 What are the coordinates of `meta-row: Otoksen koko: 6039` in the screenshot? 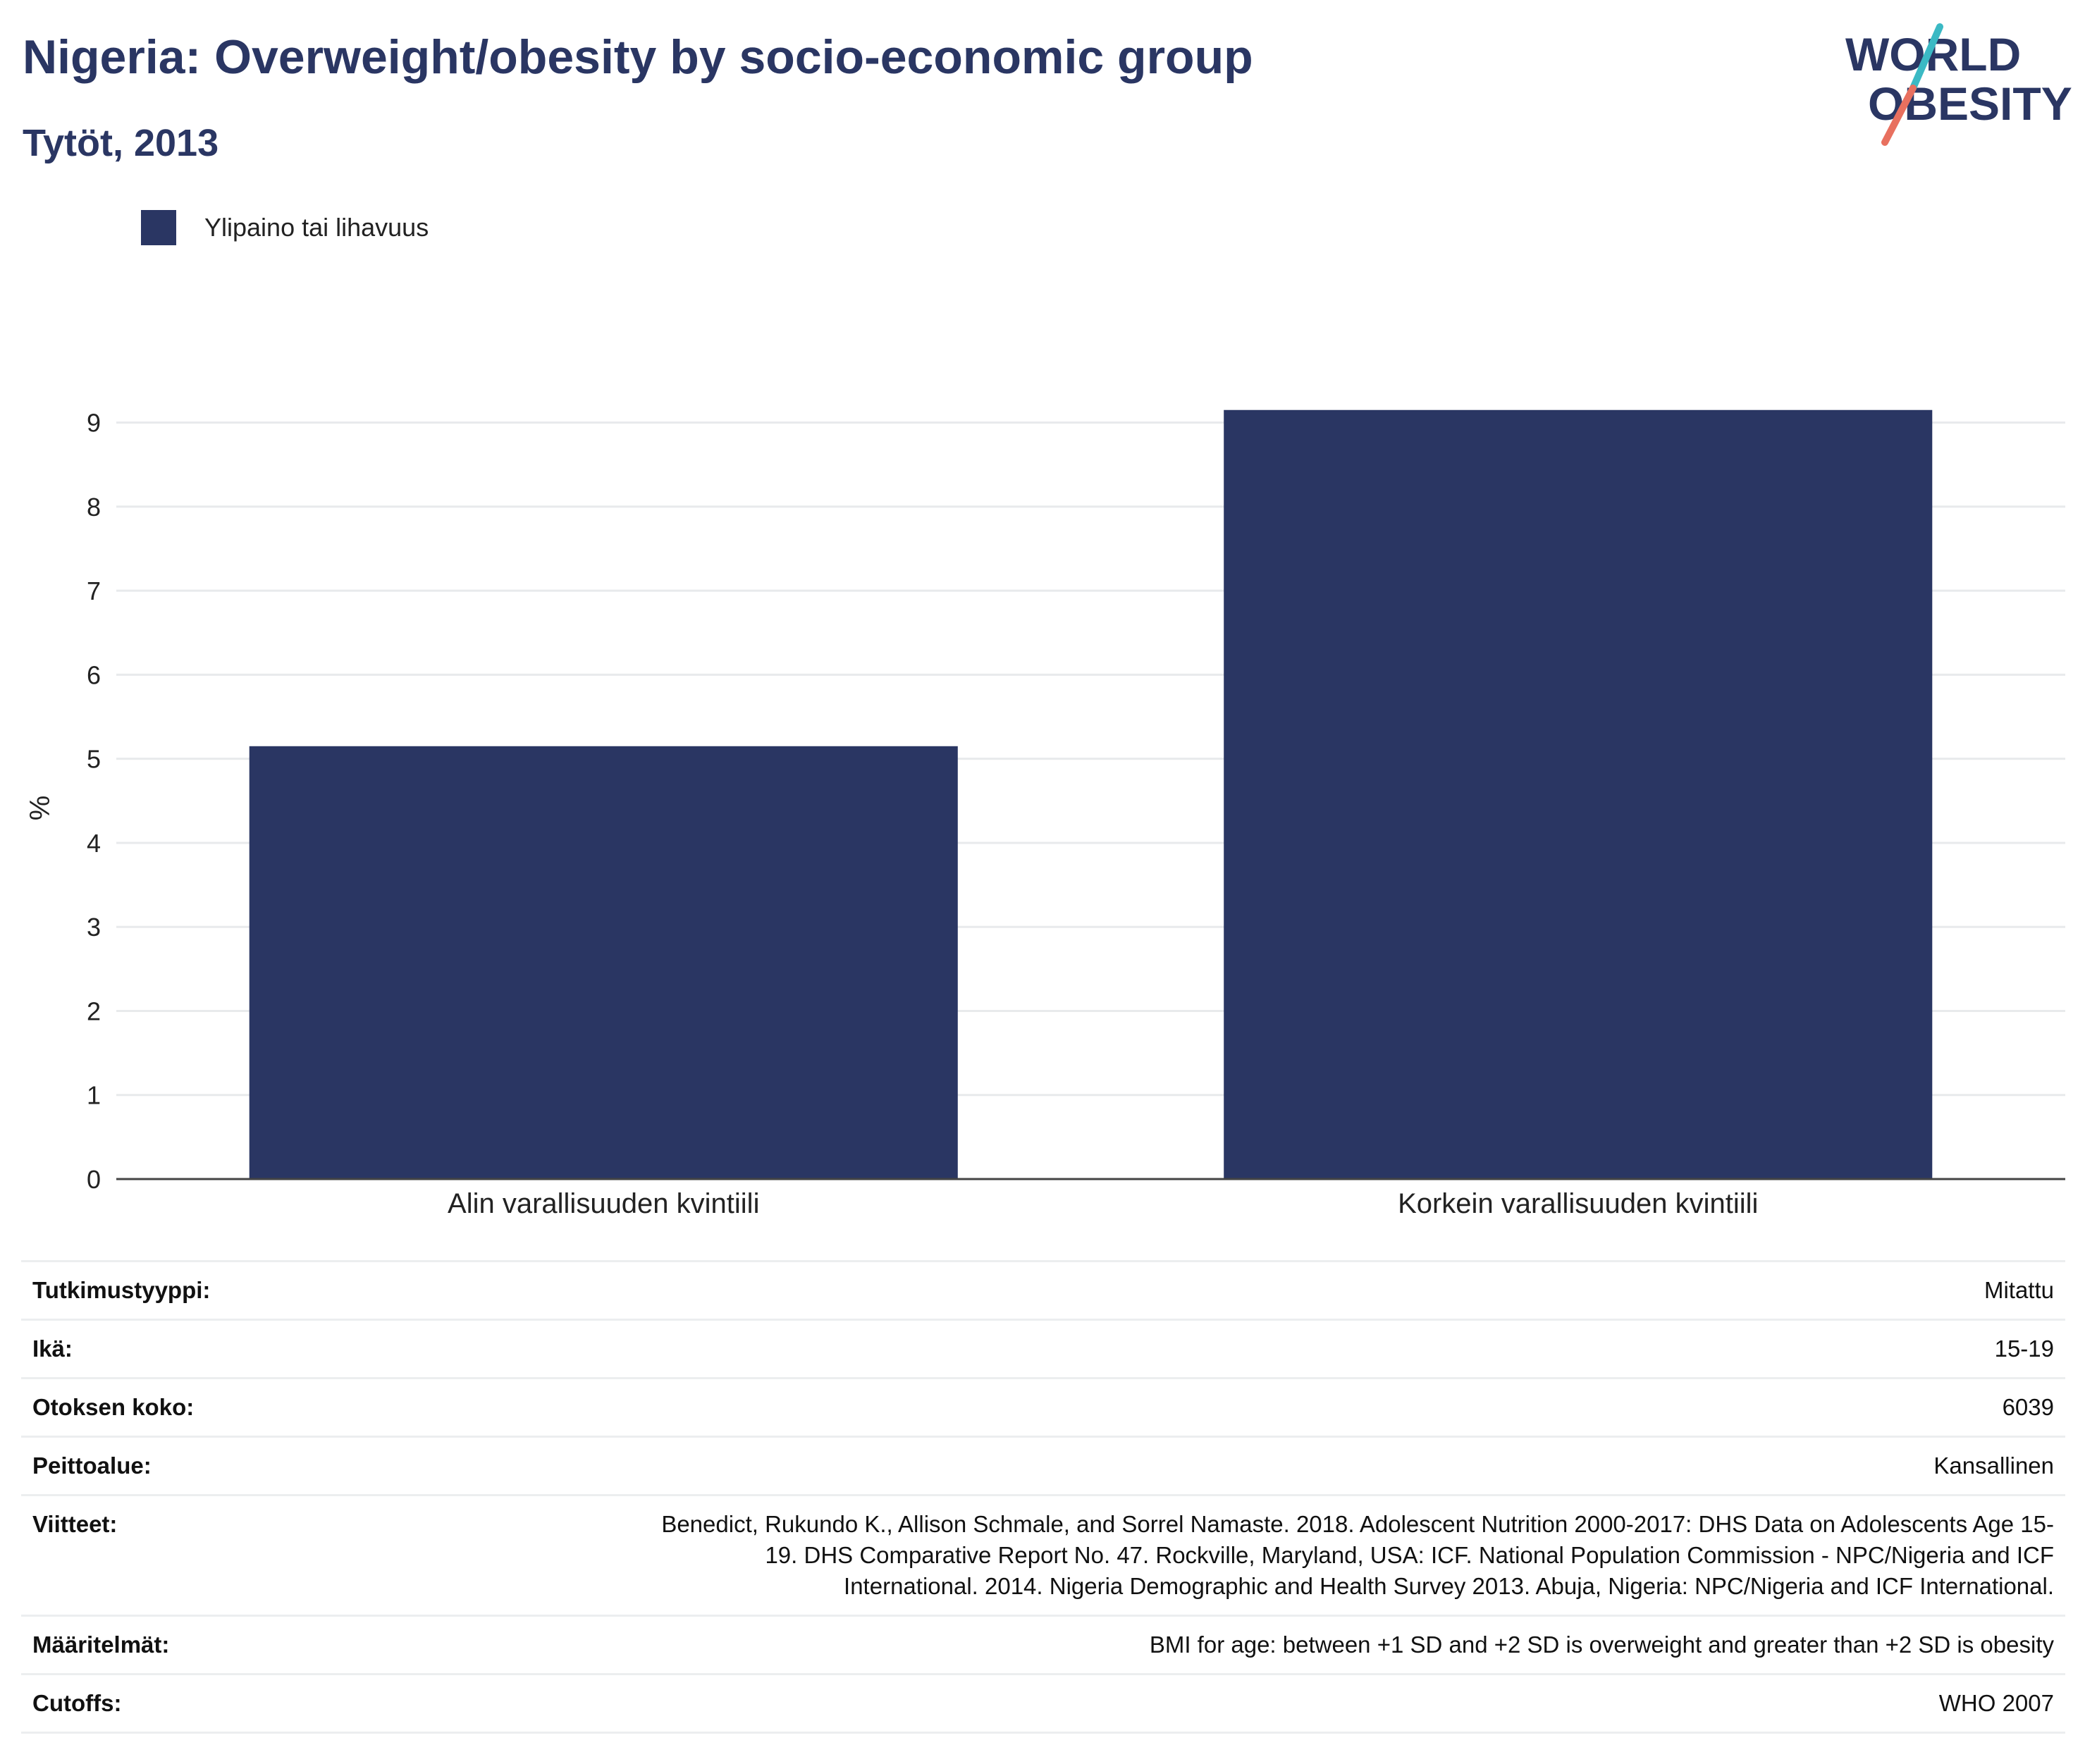 It's located at (1043, 1407).